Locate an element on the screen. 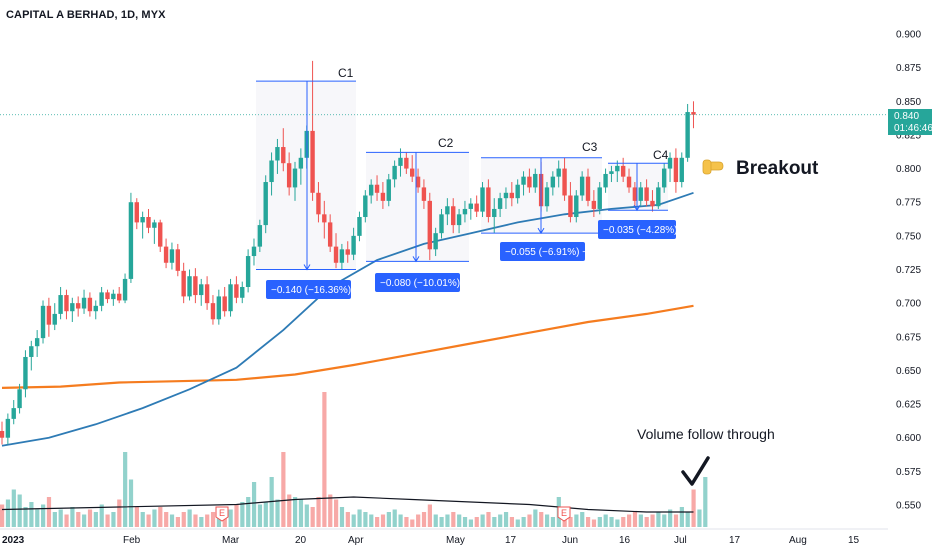 The image size is (932, 550). time-axis: 2023 Feb Mar 20 Apr May 17 Jun 16 Jul 17 Aug 15 is located at coordinates (431, 540).